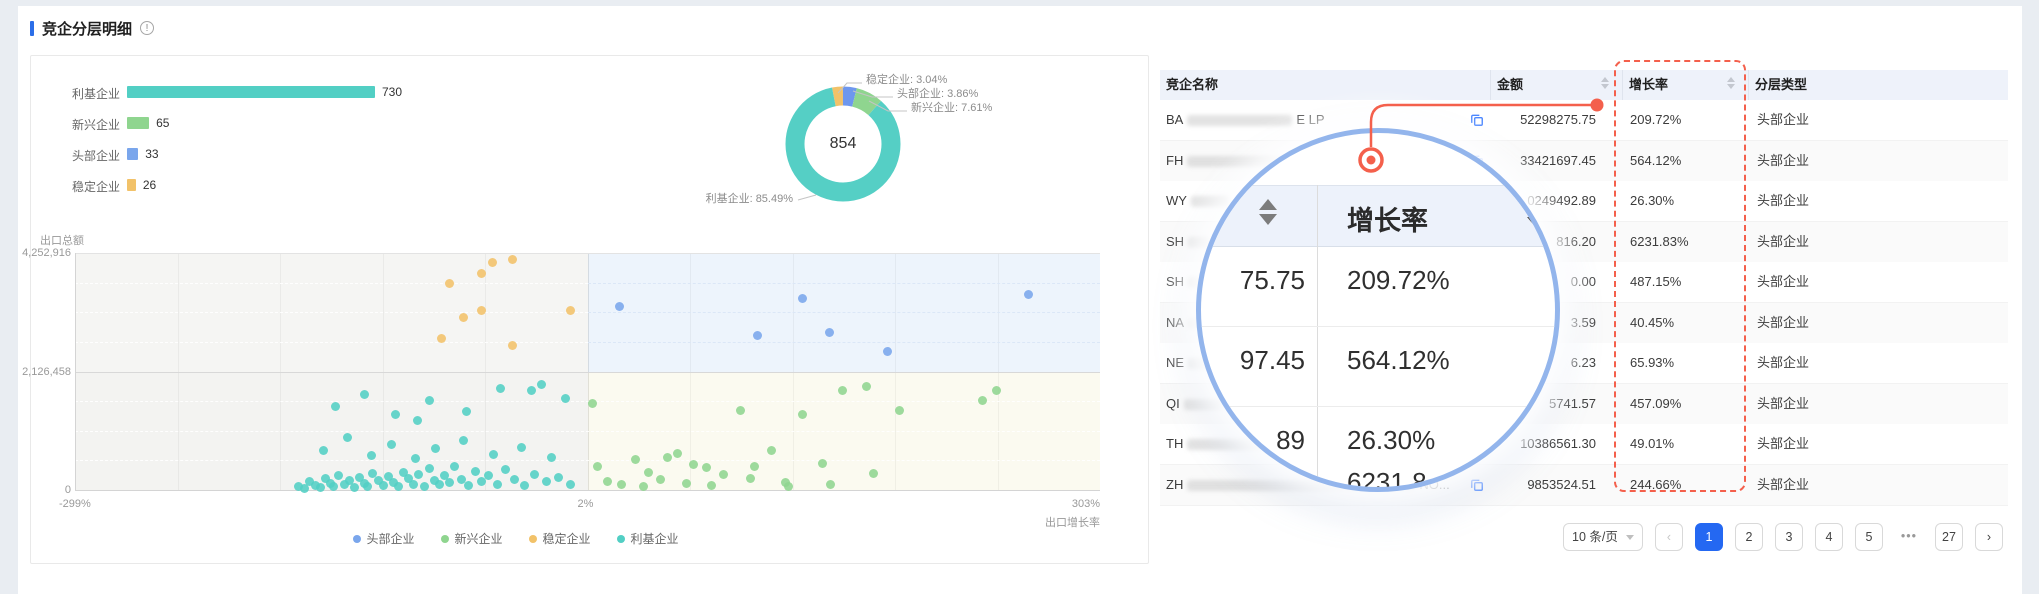  I want to click on x-axis-title: 出口增长率, so click(1072, 523).